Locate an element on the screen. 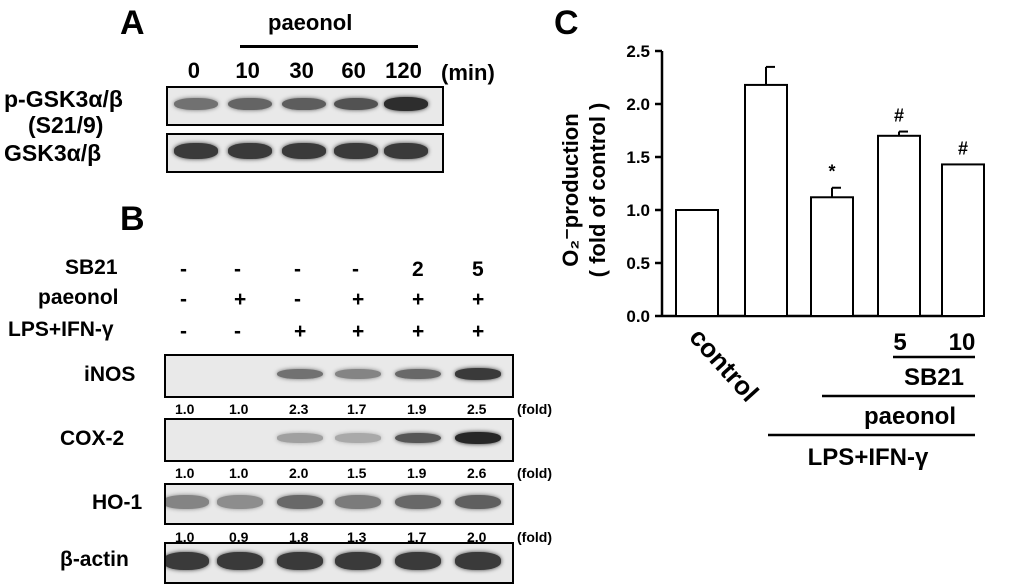 The width and height of the screenshot is (1024, 587). significance-mark: # is located at coordinates (963, 148).